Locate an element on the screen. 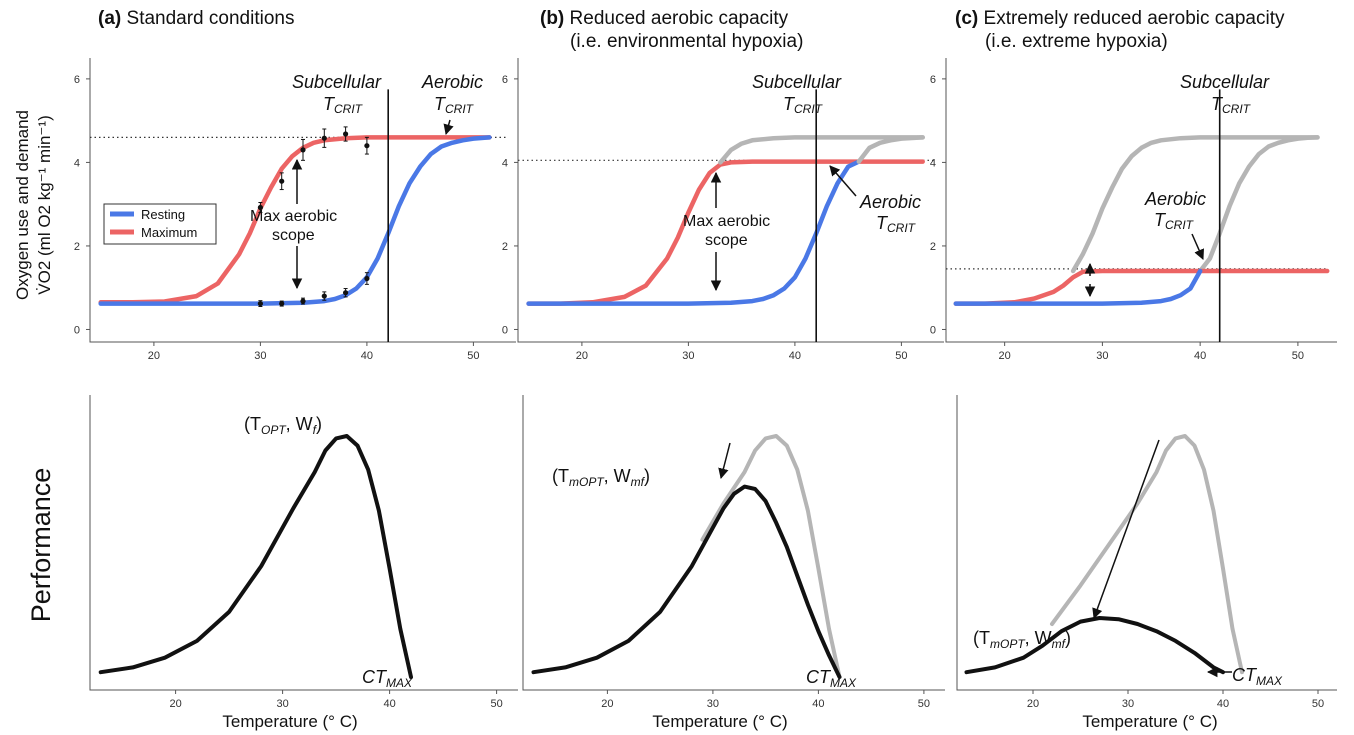 This screenshot has height=735, width=1354. xlabel-a: Temperature (° C) is located at coordinates (289, 721).